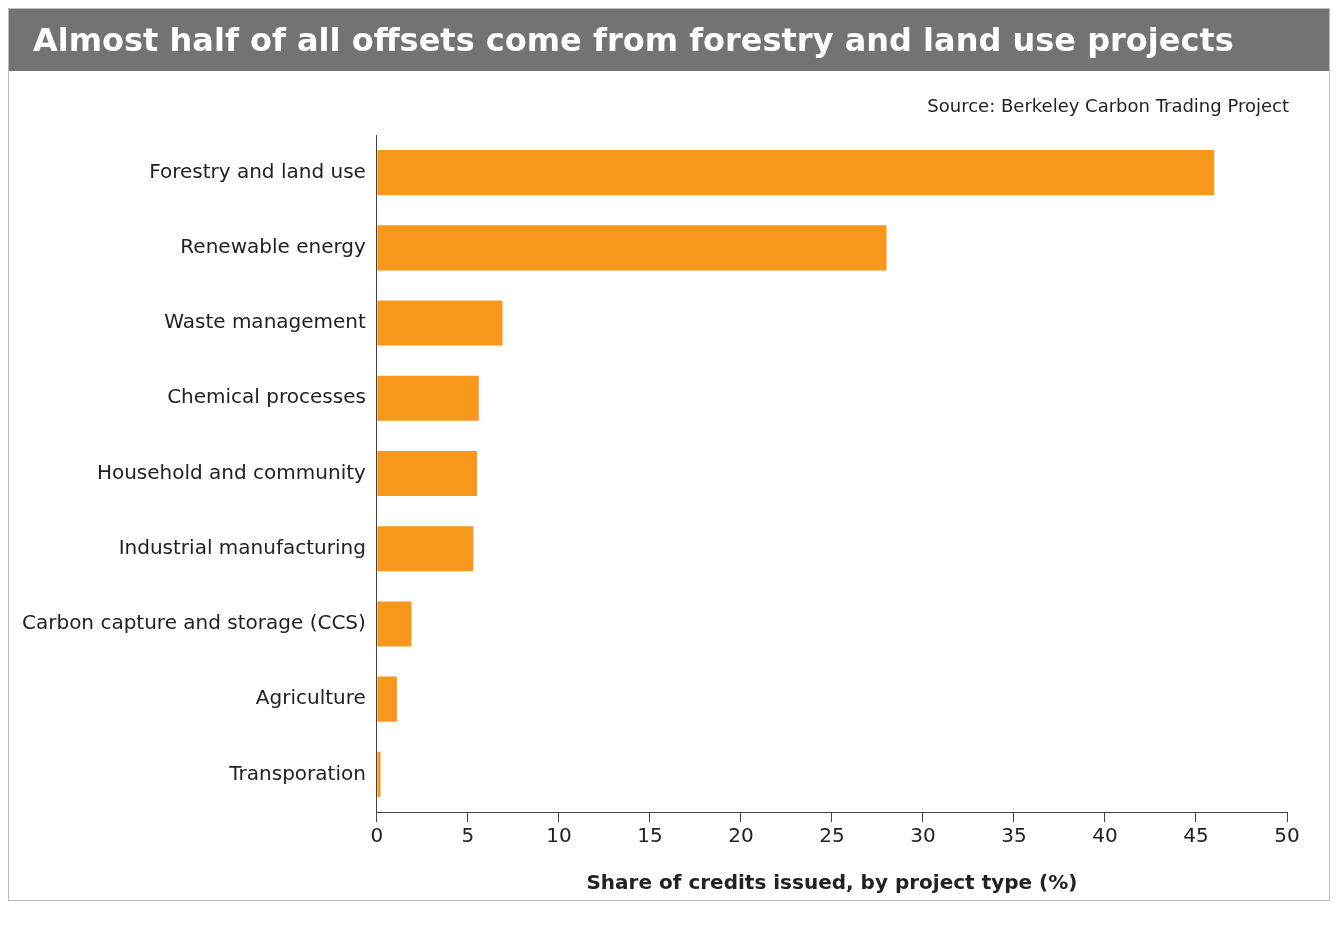 The height and width of the screenshot is (935, 1338). Describe the element at coordinates (832, 835) in the screenshot. I see `x-tick-label: 25` at that location.